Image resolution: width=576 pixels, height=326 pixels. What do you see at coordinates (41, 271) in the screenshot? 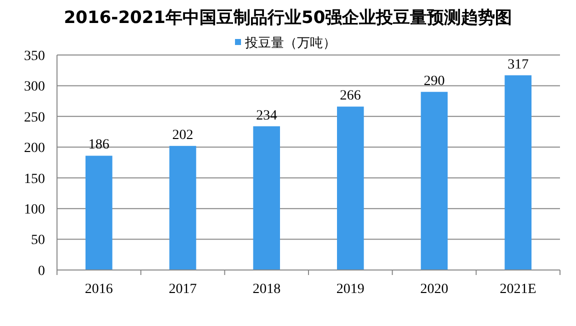
I see `y-tick-label: 0` at bounding box center [41, 271].